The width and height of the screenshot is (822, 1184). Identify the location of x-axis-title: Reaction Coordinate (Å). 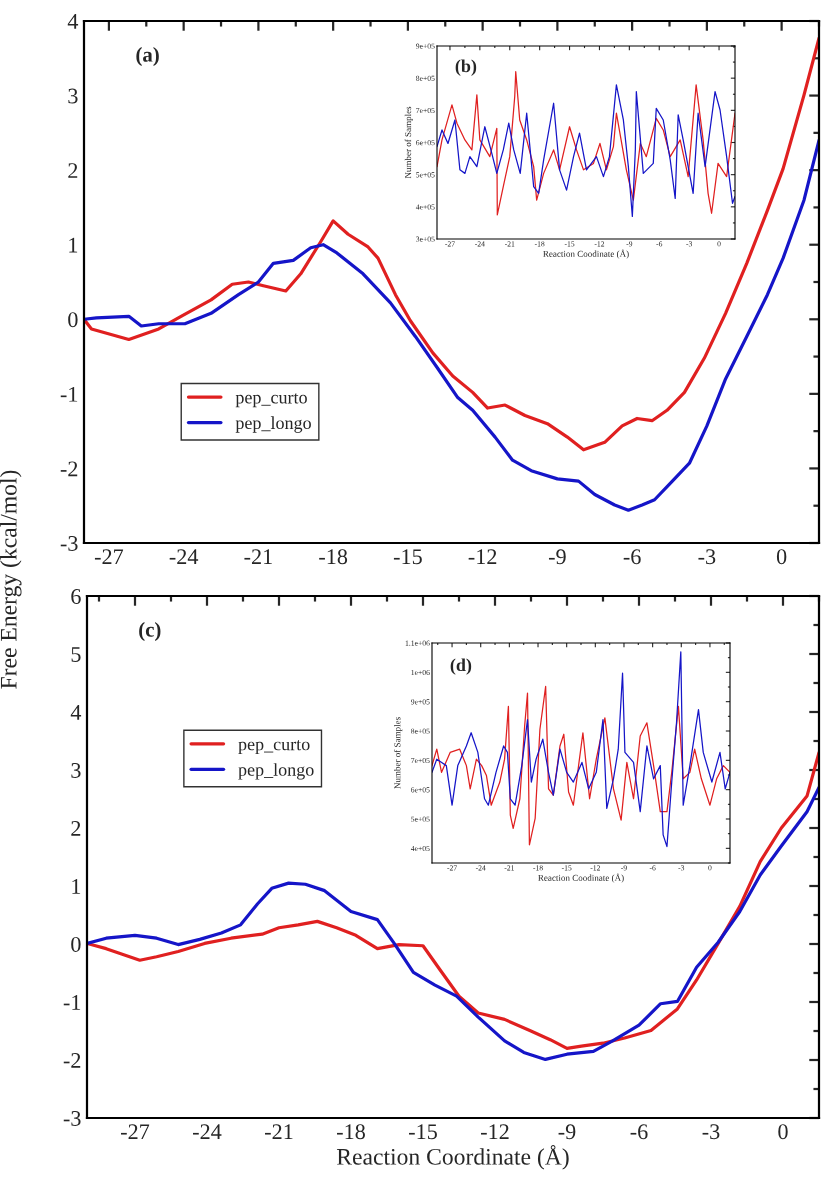
(452, 1157).